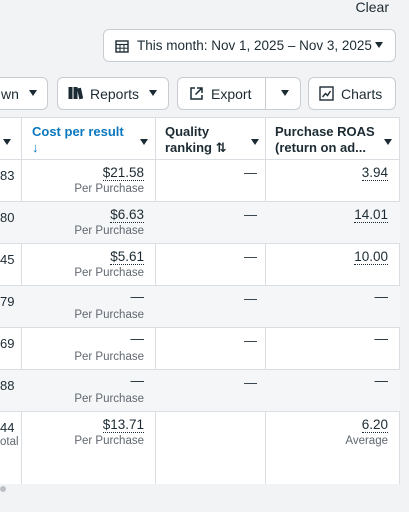 This screenshot has width=409, height=512. Describe the element at coordinates (78, 131) in the screenshot. I see `column-header-label: Cost per result` at that location.